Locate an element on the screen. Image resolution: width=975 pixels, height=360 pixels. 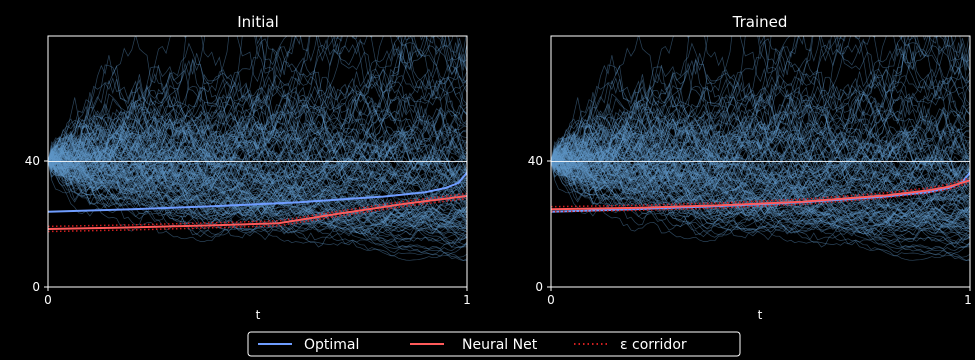
legend-label-corridor: ε corridor is located at coordinates (653, 345).